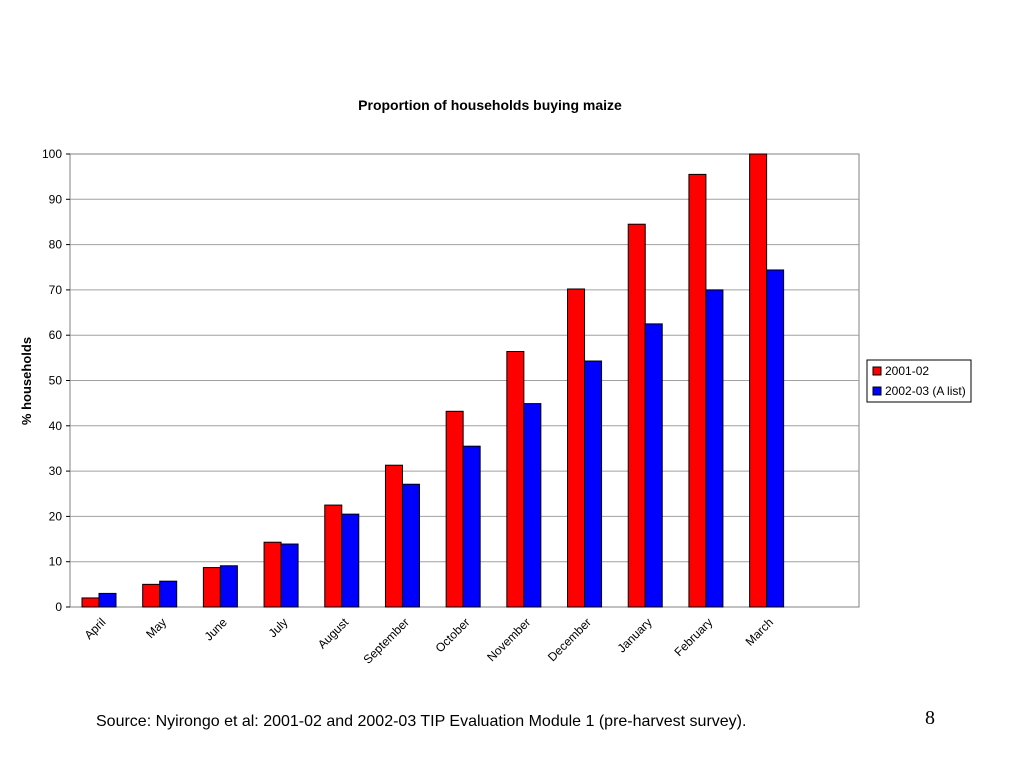 This screenshot has width=1024, height=768. I want to click on bar-series1-december, so click(576, 448).